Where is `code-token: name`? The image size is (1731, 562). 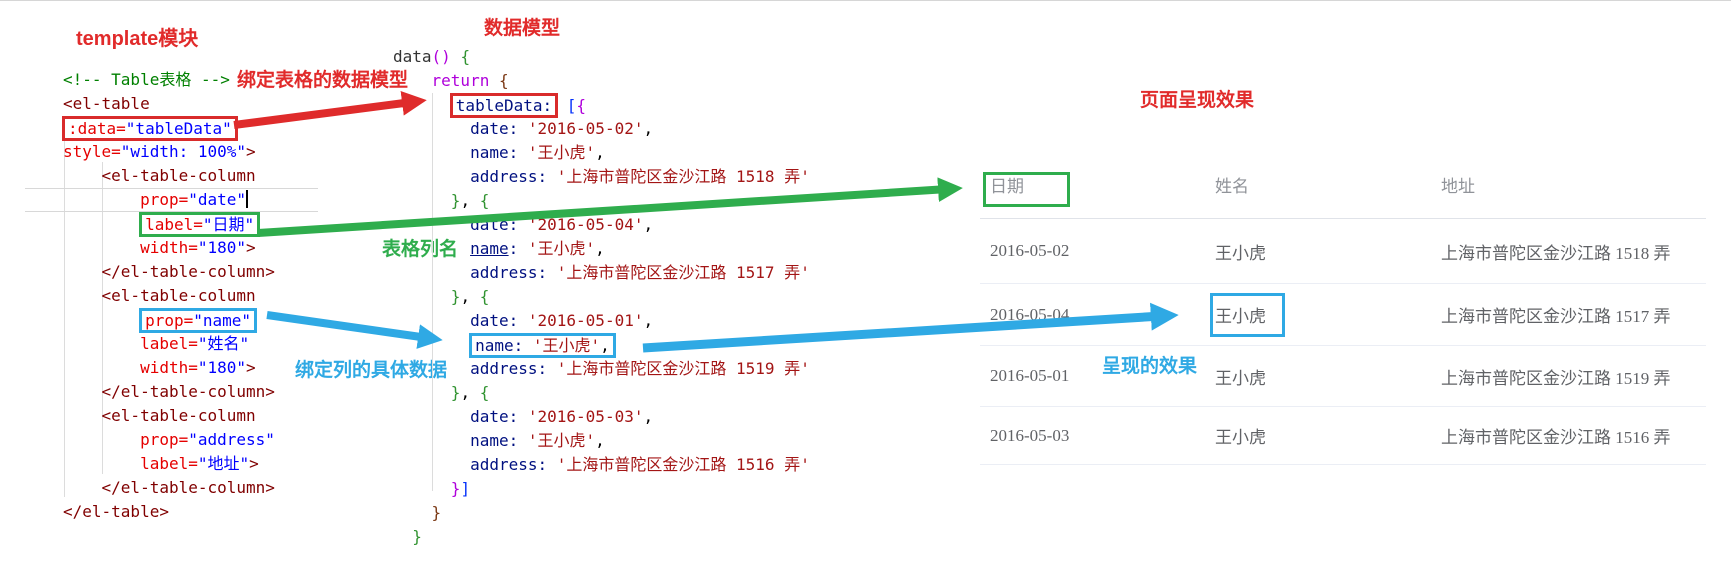 code-token: name is located at coordinates (489, 248).